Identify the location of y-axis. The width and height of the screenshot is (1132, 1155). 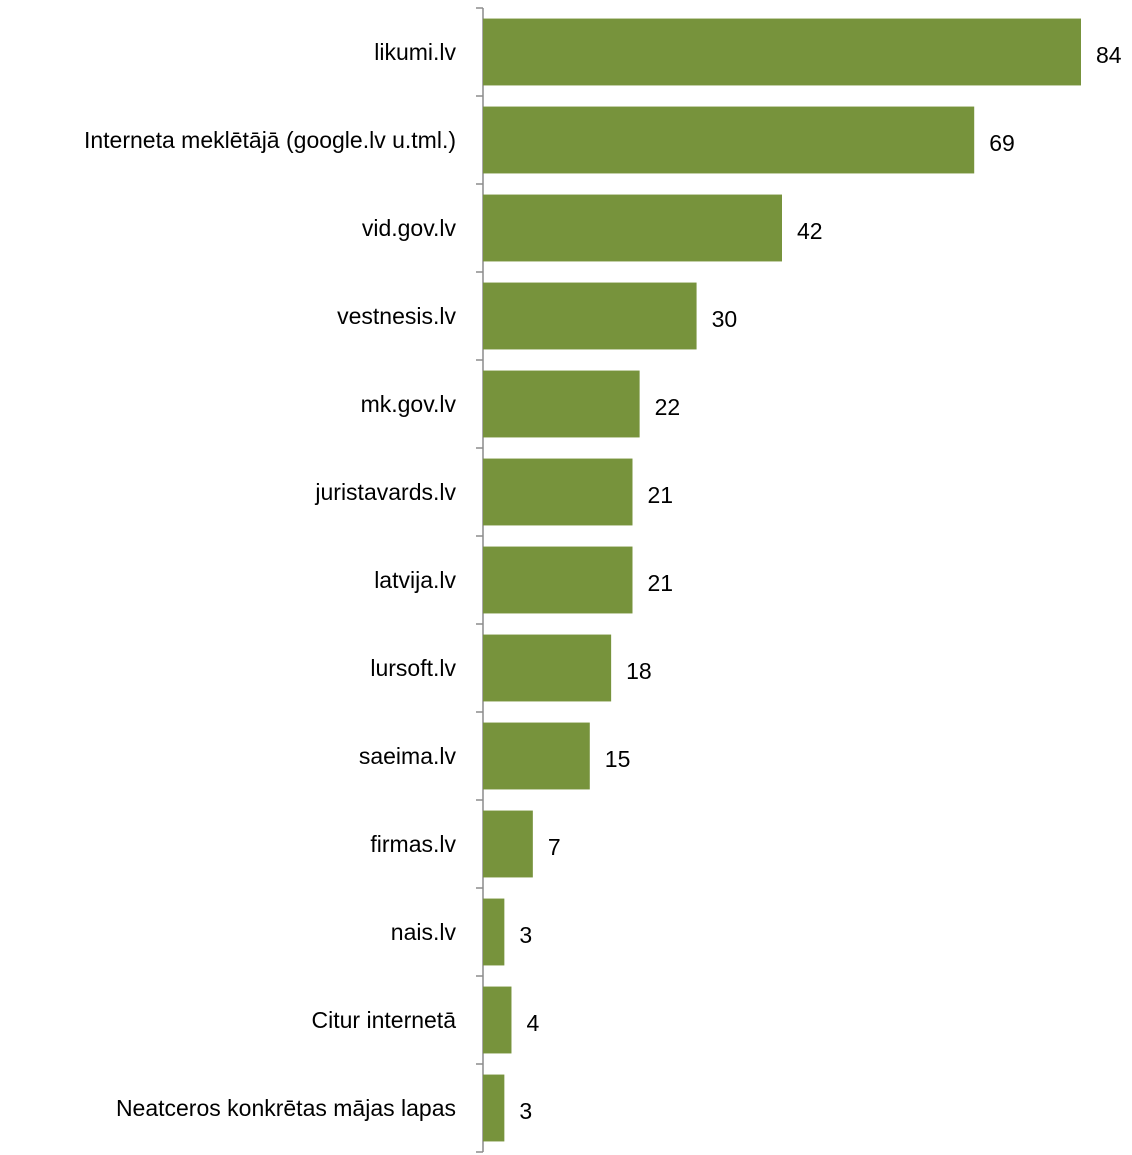
(480, 580).